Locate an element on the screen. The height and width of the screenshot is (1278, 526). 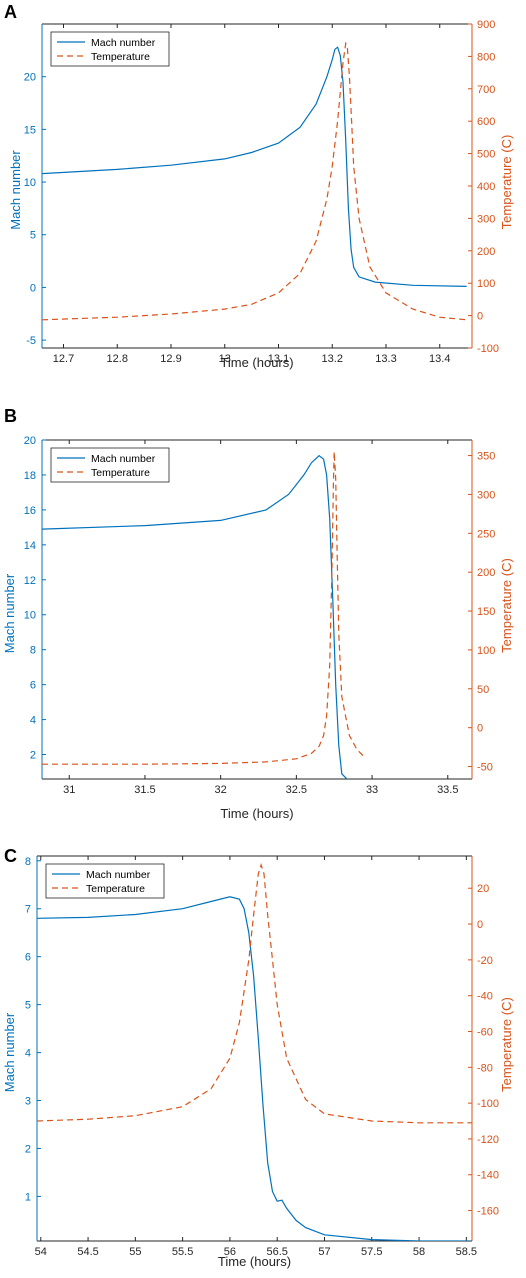
x-tick-label: 58.5 is located at coordinates (466, 1252).